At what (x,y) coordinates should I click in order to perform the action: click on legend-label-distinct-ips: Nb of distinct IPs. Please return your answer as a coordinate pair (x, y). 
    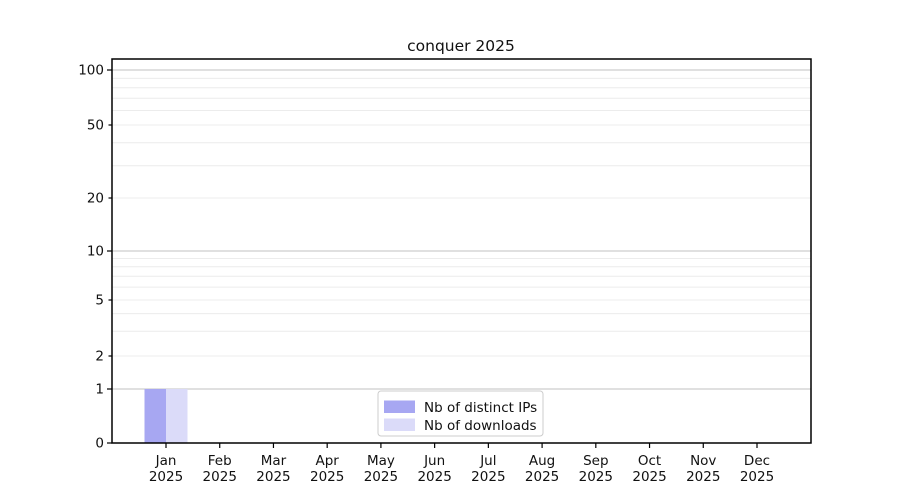
    Looking at the image, I should click on (480, 408).